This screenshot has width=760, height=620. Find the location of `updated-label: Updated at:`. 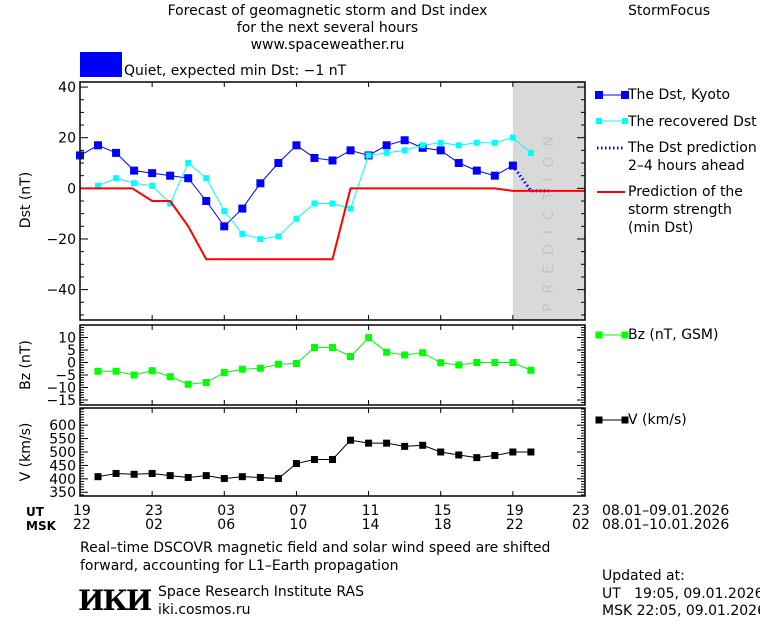

updated-label: Updated at: is located at coordinates (643, 576).